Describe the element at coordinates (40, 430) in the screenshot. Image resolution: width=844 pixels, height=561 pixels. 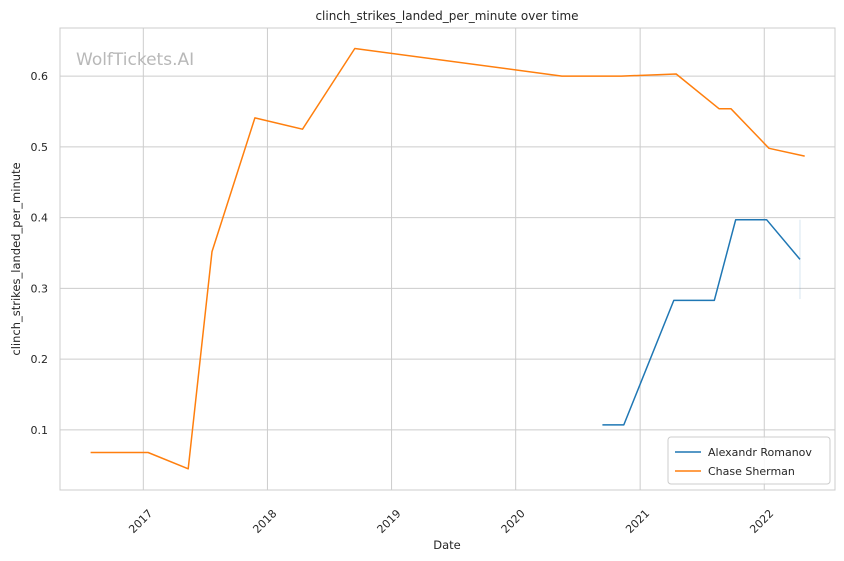
I see `y-tick-label: 0.1` at that location.